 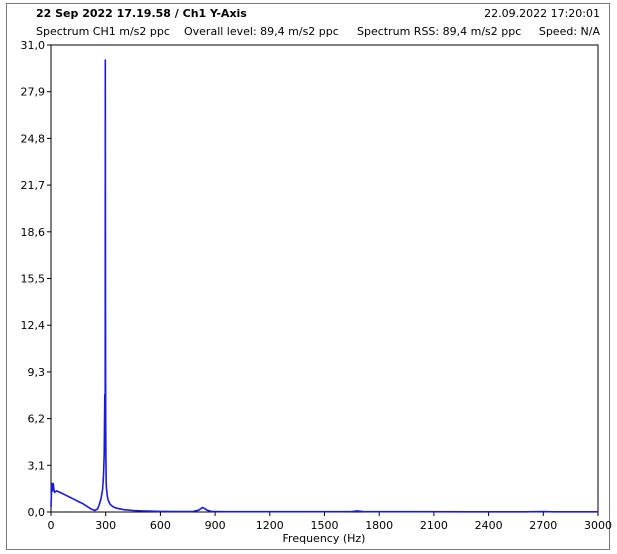 I want to click on x-tick-label: 900, so click(x=215, y=525).